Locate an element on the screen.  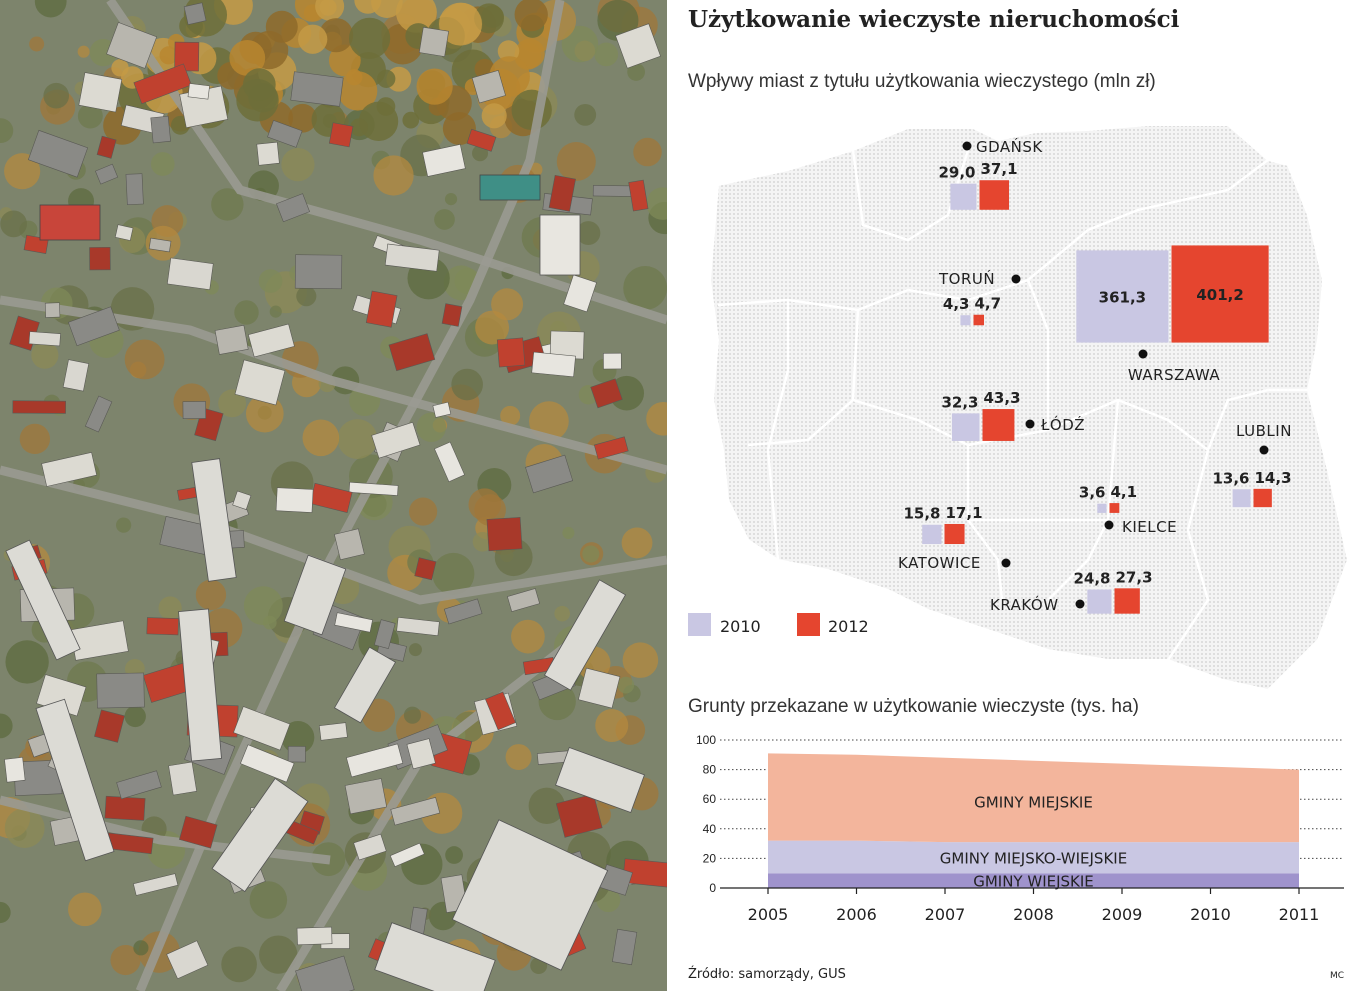
city-warszawa: 361,3 401,2 WARSZAWA is located at coordinates (1172, 314).